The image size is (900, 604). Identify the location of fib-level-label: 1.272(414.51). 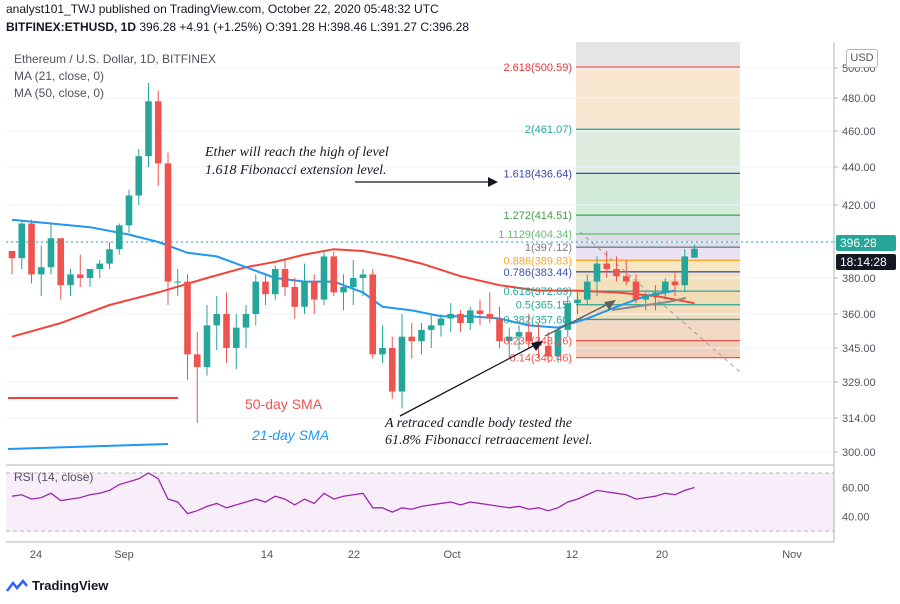
(538, 216).